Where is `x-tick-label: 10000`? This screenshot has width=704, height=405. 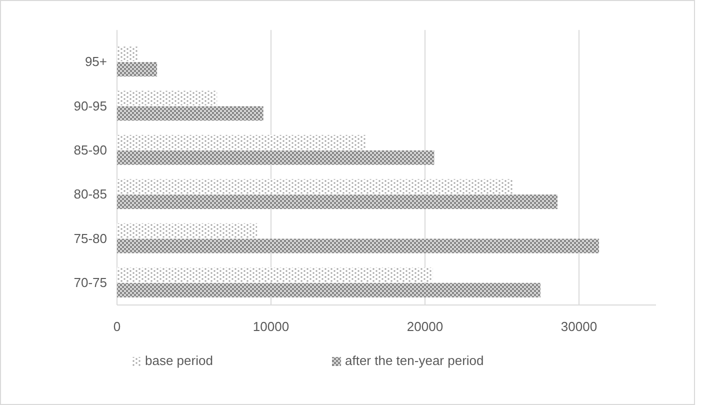 x-tick-label: 10000 is located at coordinates (271, 326).